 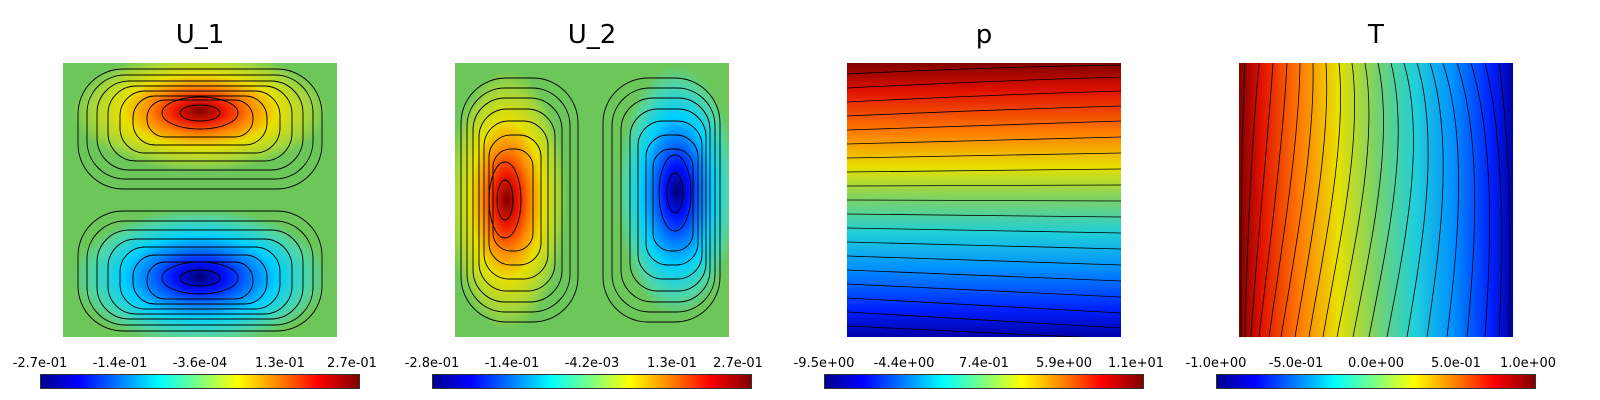 I want to click on colorbar-t, so click(x=1376, y=381).